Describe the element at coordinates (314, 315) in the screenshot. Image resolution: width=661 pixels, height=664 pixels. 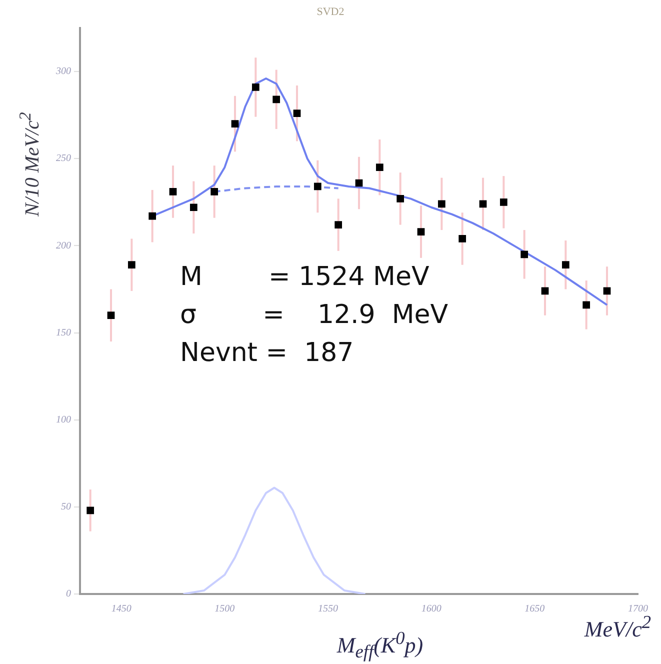
I see `annotation: σ = 12.9 MeV` at that location.